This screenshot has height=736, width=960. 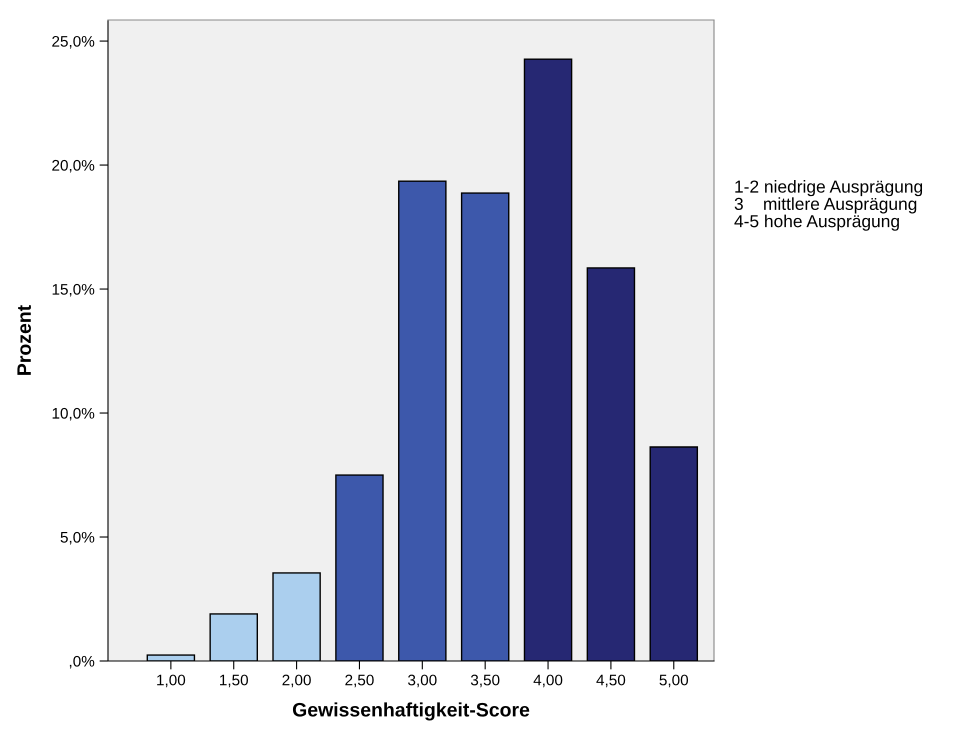 What do you see at coordinates (171, 681) in the screenshot?
I see `x-tick-label: 1,00` at bounding box center [171, 681].